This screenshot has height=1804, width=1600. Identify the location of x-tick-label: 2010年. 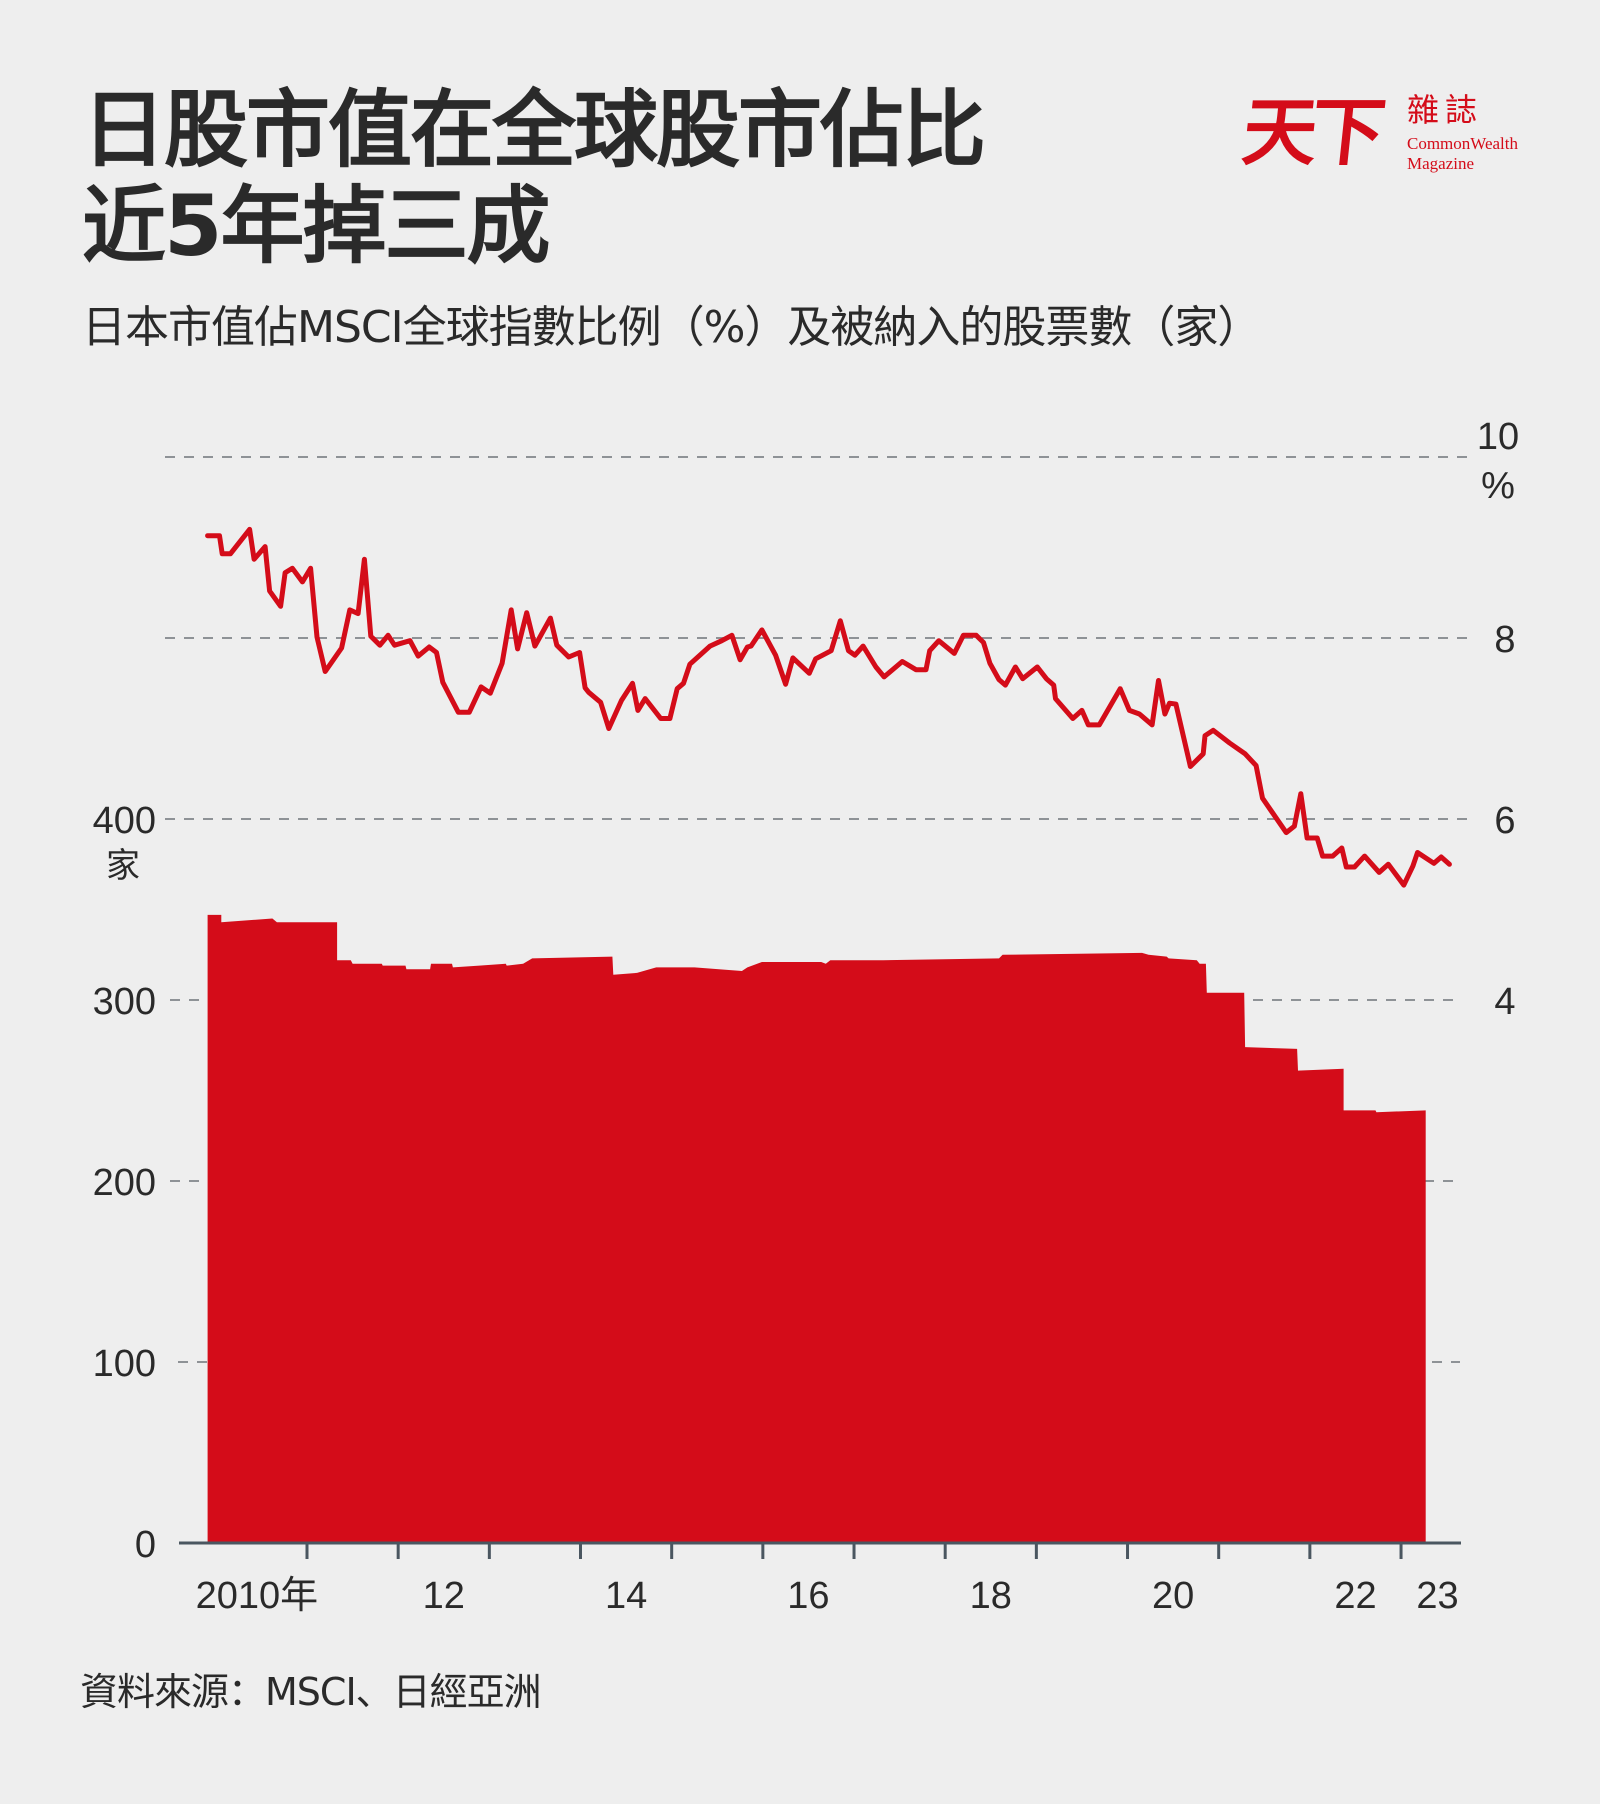
(257, 1596).